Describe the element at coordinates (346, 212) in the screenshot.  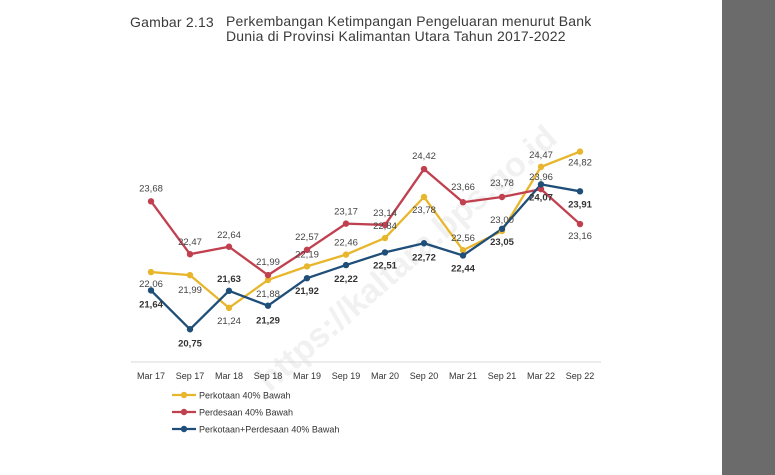
I see `data-label: 23,17` at that location.